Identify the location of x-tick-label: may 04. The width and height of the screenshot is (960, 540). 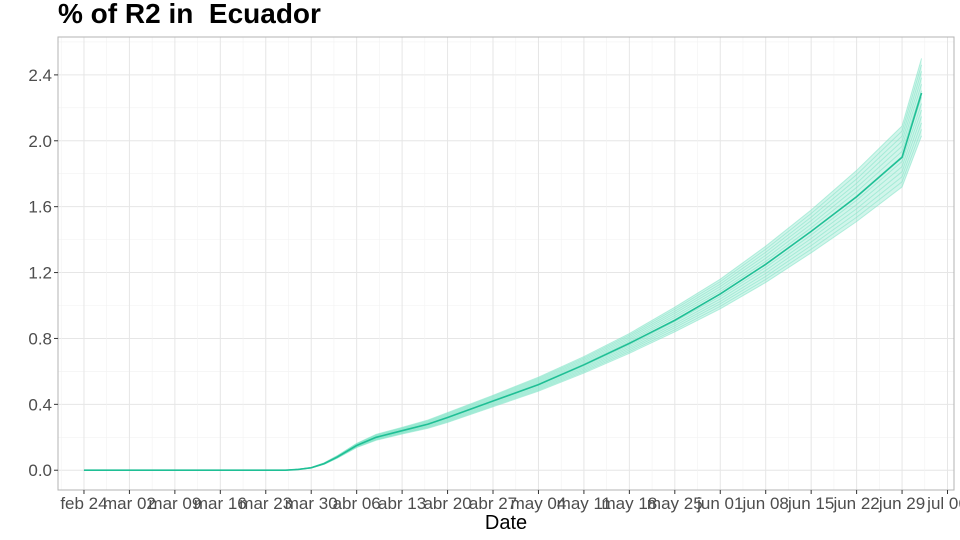
(539, 503).